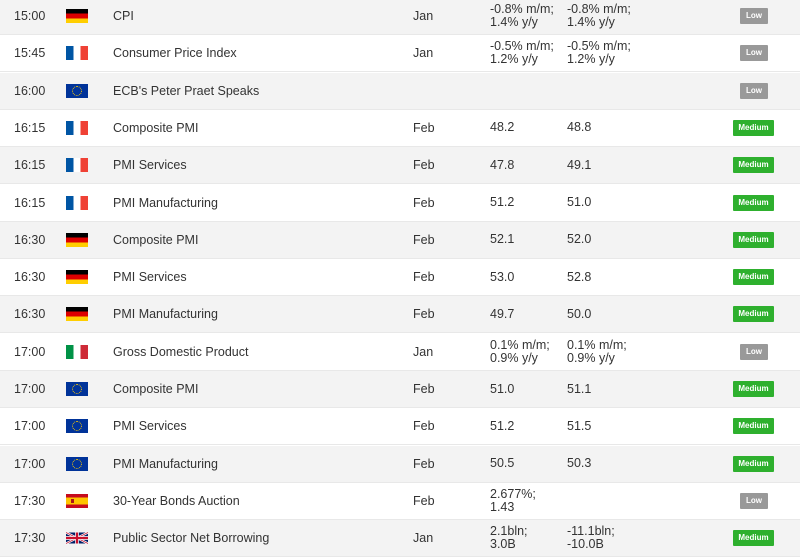 The width and height of the screenshot is (800, 560). I want to click on event-time: 16:00, so click(30, 90).